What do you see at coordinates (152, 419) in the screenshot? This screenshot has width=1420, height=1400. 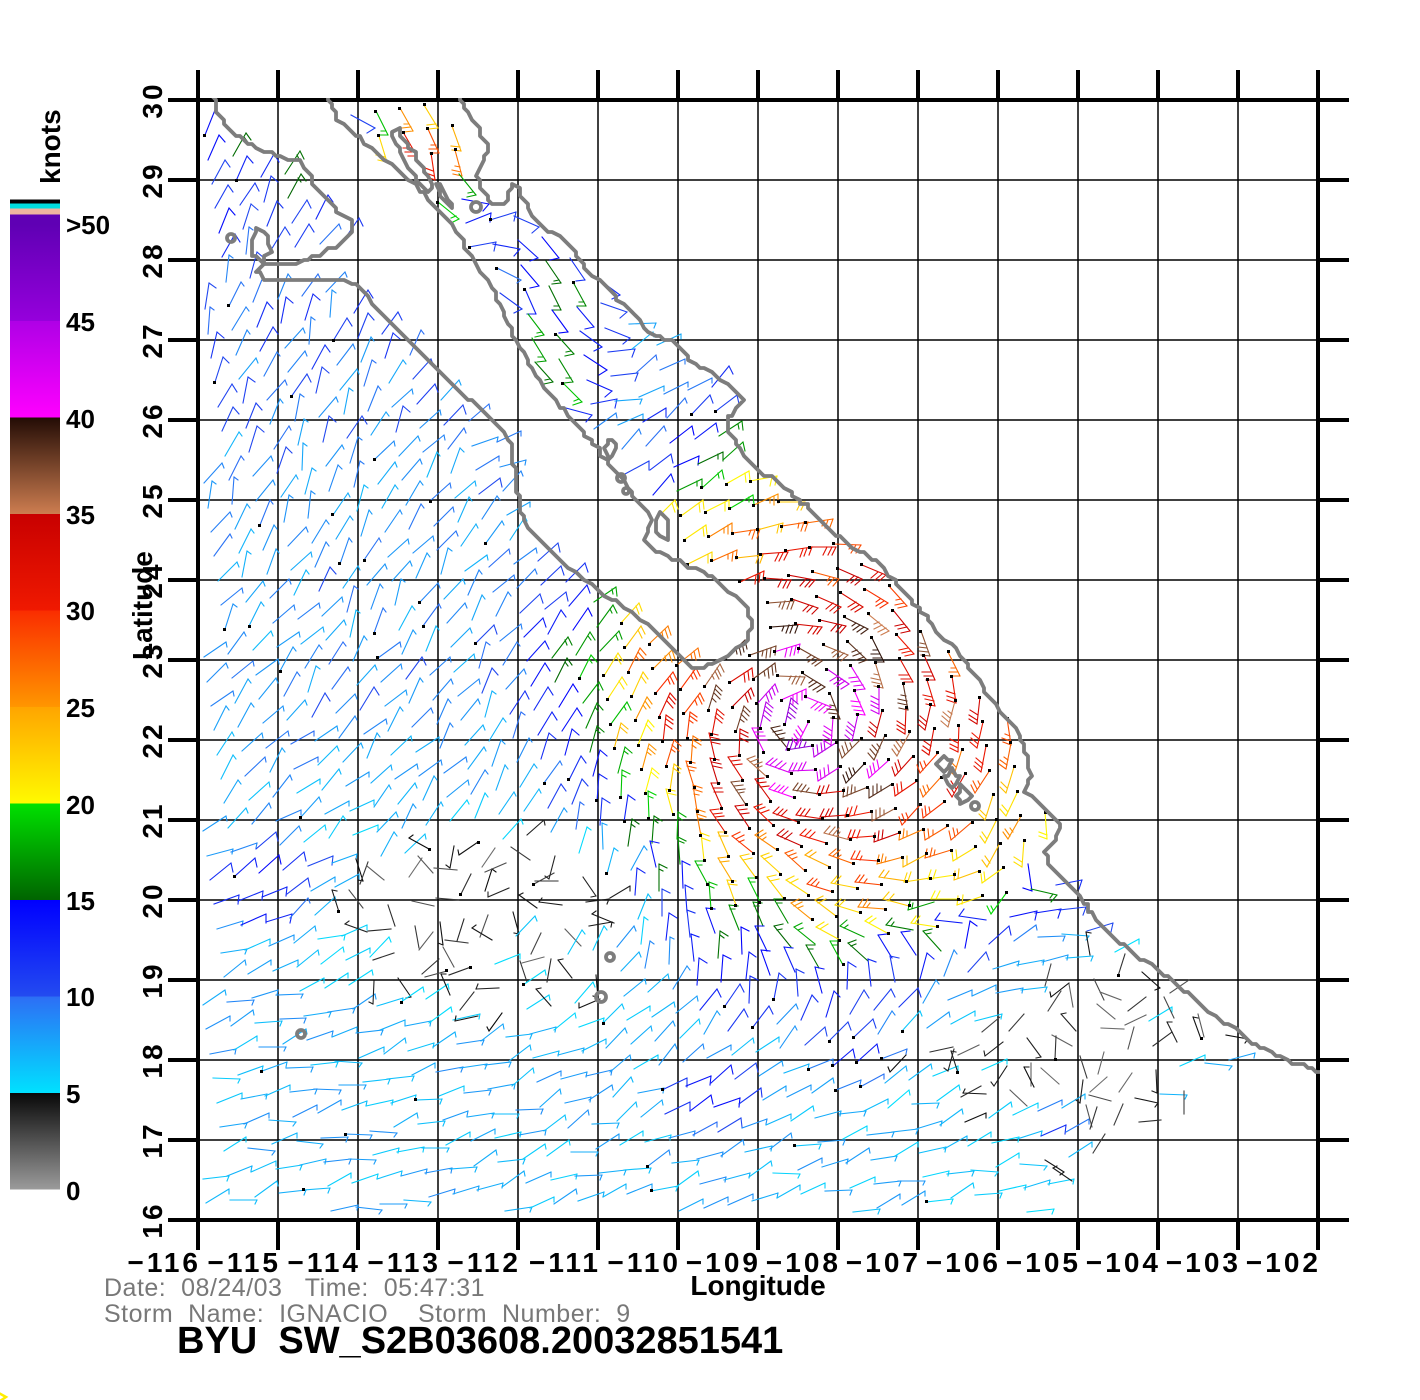 I see `svg-text: 26` at bounding box center [152, 419].